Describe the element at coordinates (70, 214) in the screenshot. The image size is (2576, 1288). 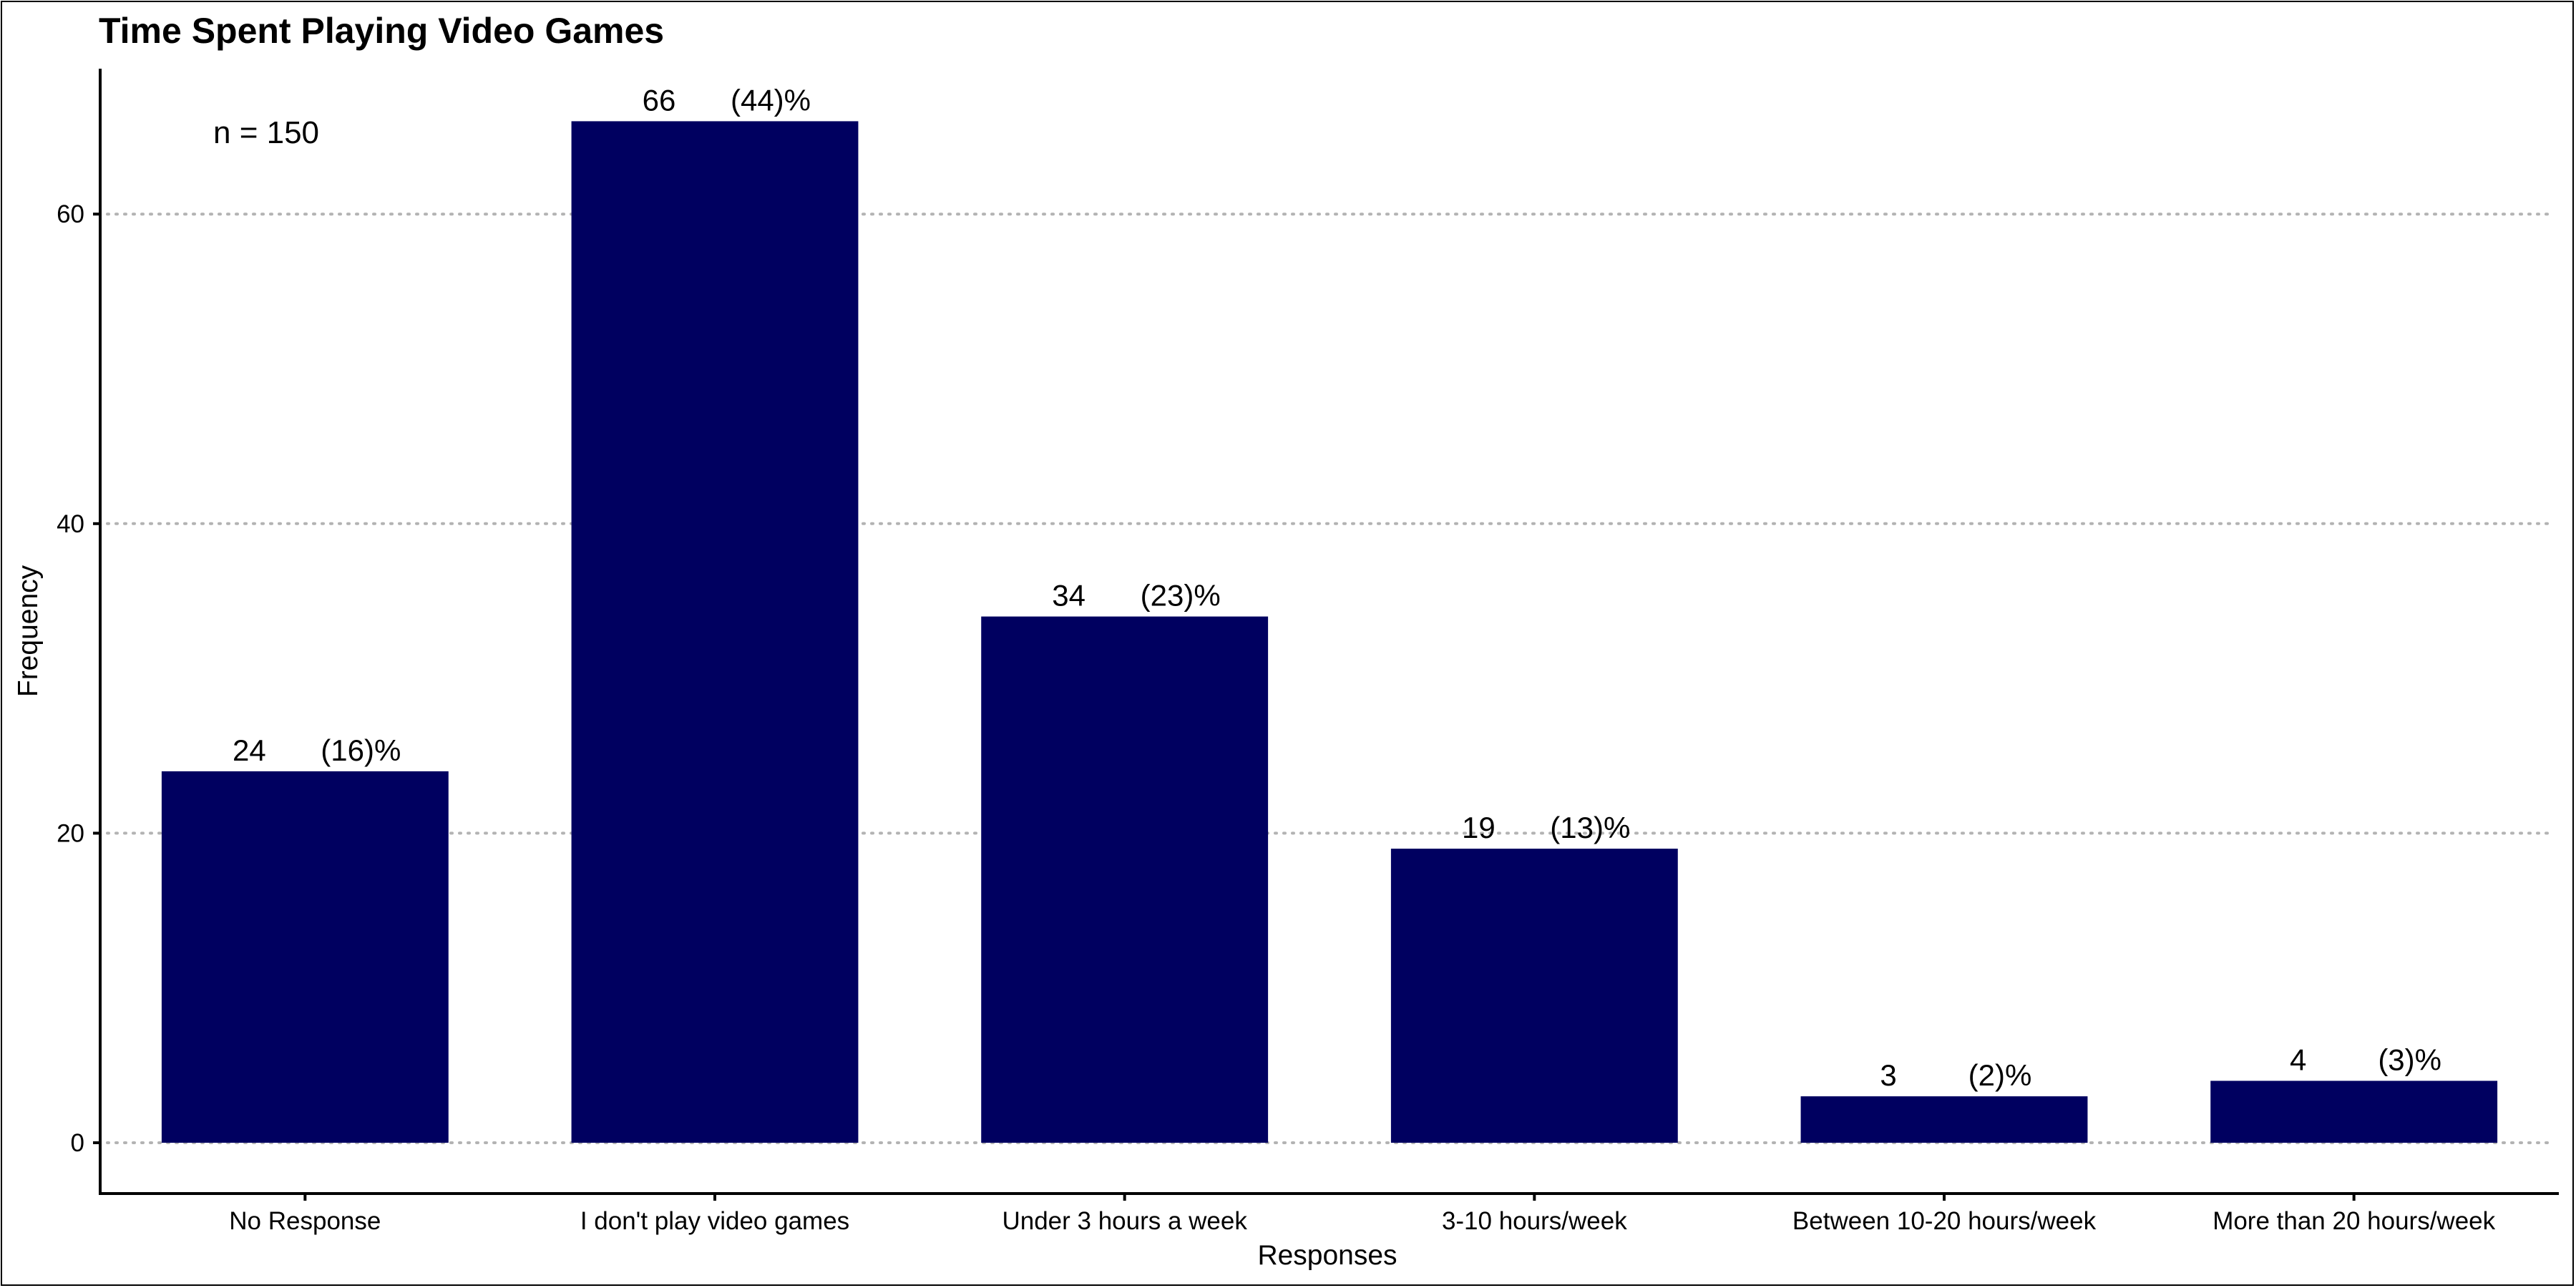
I see `y-tick-label: 60` at that location.